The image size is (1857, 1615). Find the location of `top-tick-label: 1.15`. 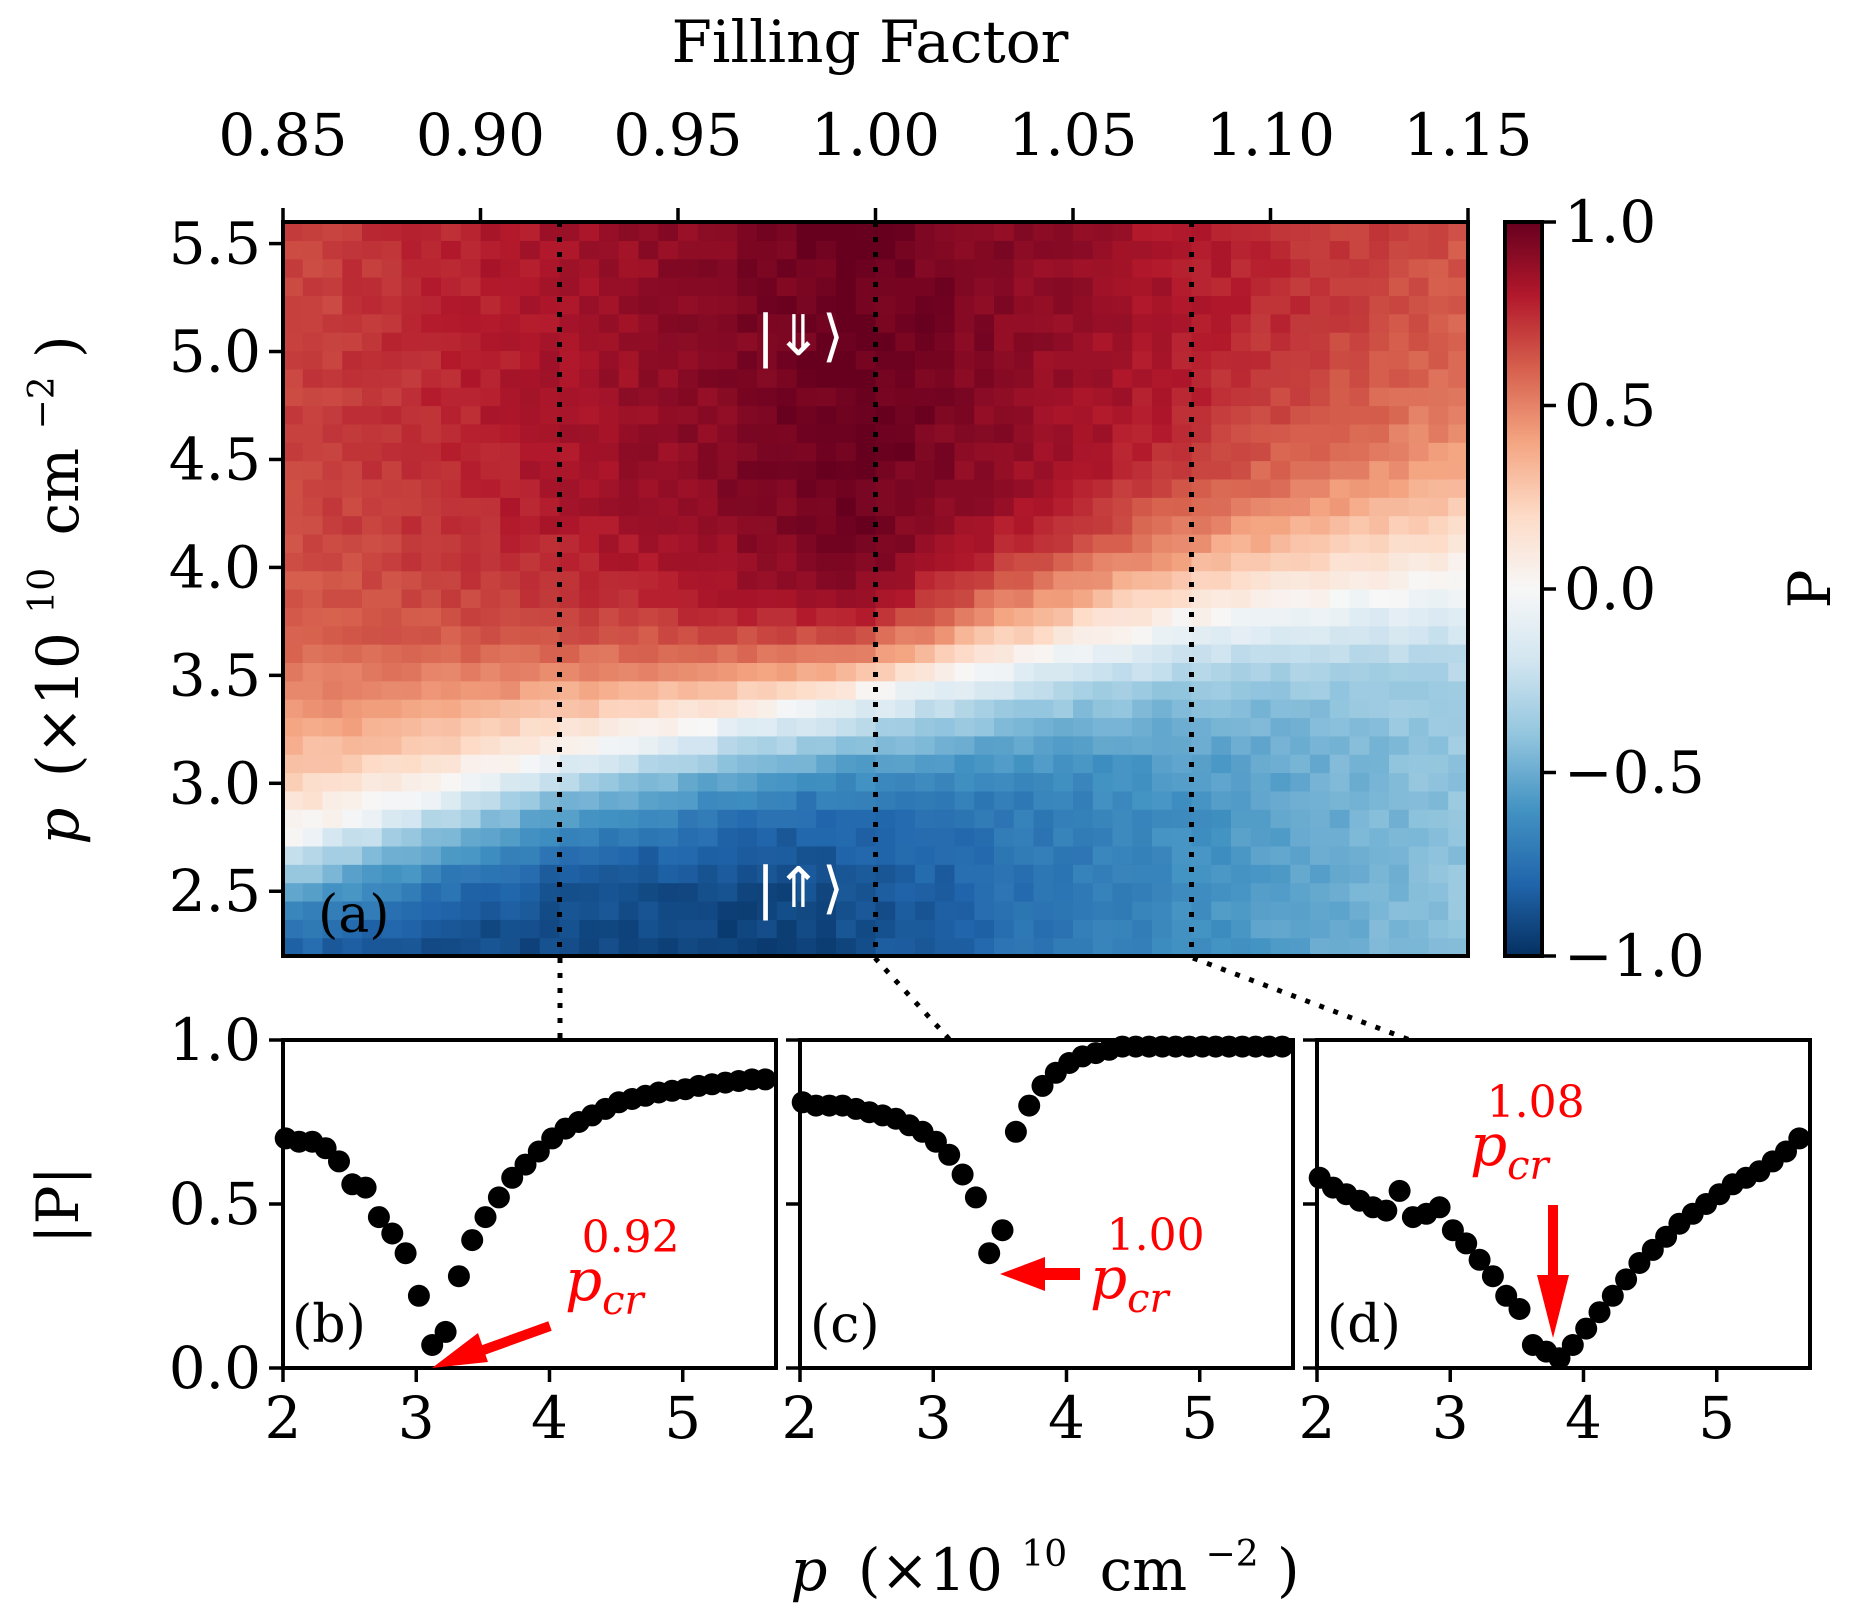

top-tick-label: 1.15 is located at coordinates (1467, 135).